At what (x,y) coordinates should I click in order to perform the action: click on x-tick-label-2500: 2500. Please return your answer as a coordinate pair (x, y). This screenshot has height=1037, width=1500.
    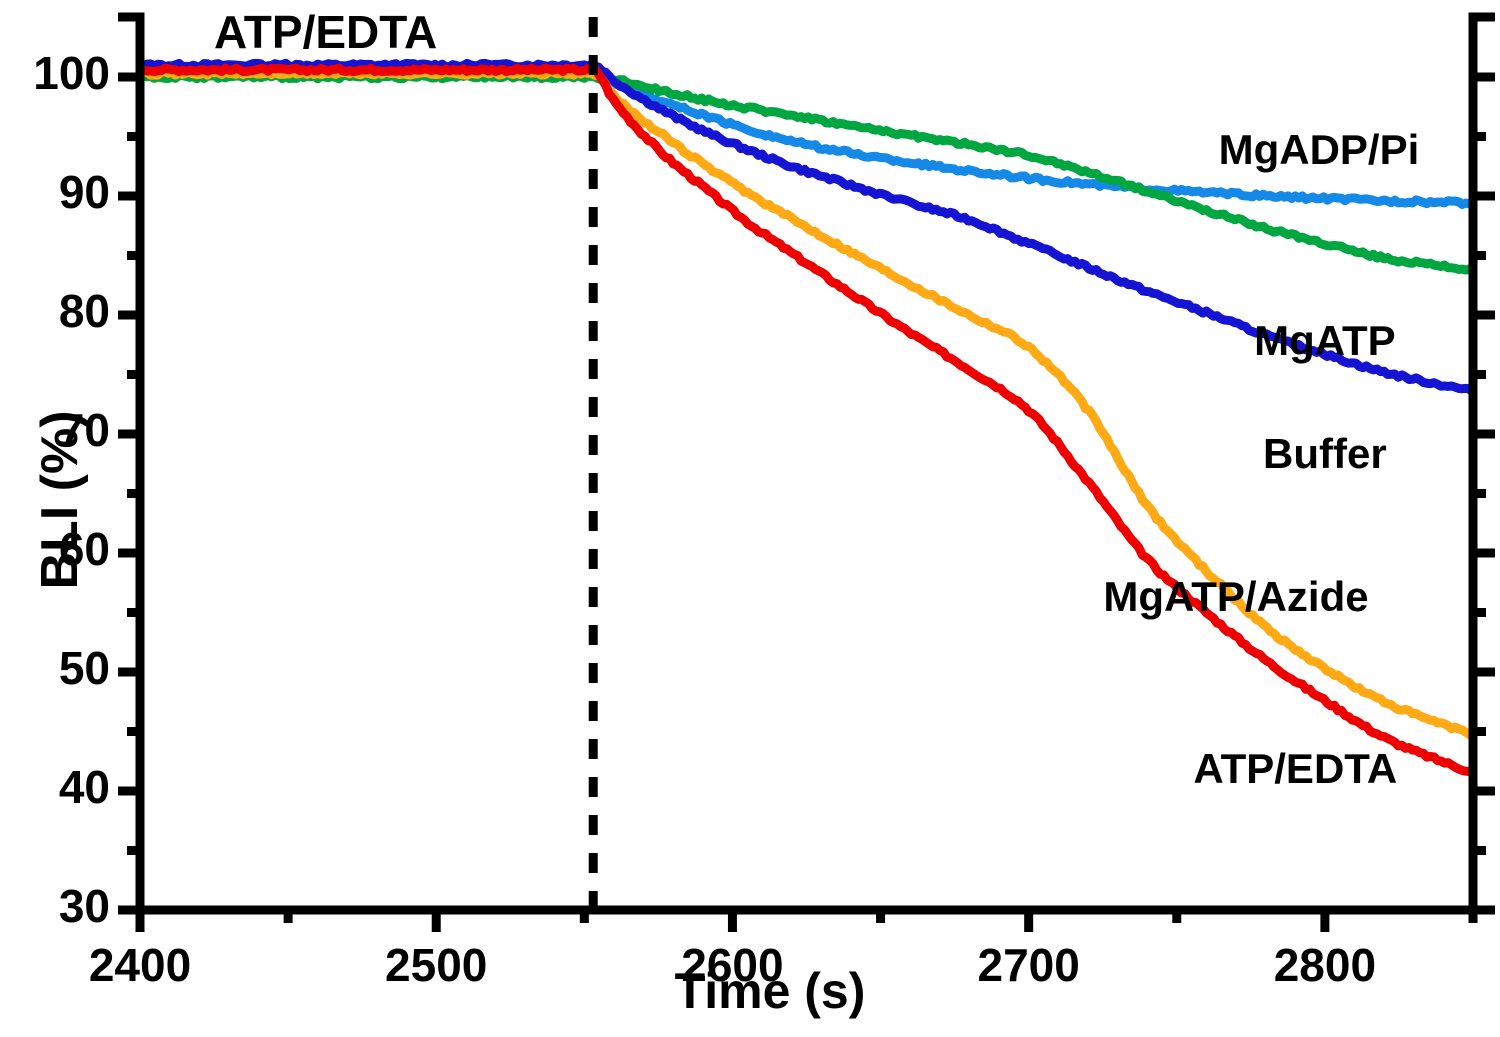
    Looking at the image, I should click on (436, 965).